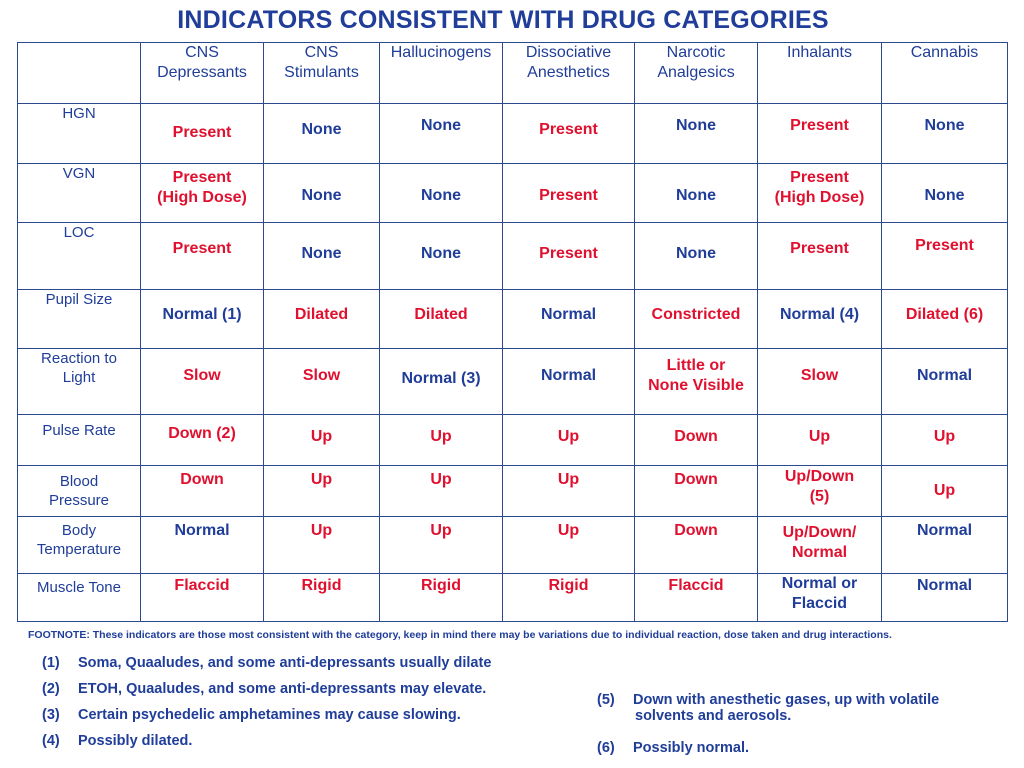 The height and width of the screenshot is (768, 1024). I want to click on footnote-number: (3), so click(51, 715).